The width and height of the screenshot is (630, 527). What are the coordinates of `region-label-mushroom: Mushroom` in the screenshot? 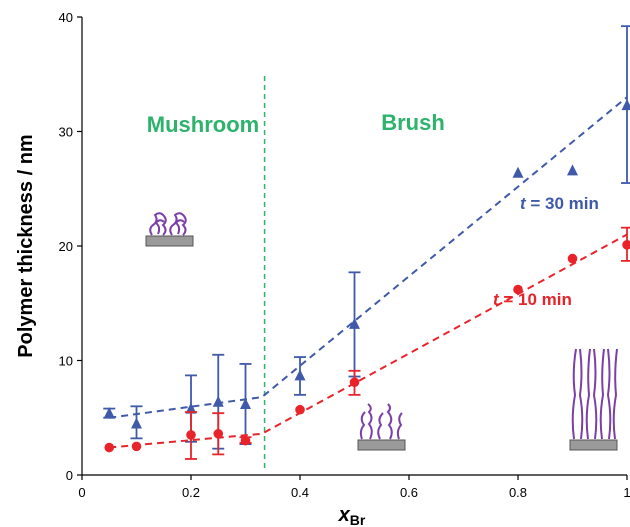 It's located at (203, 124).